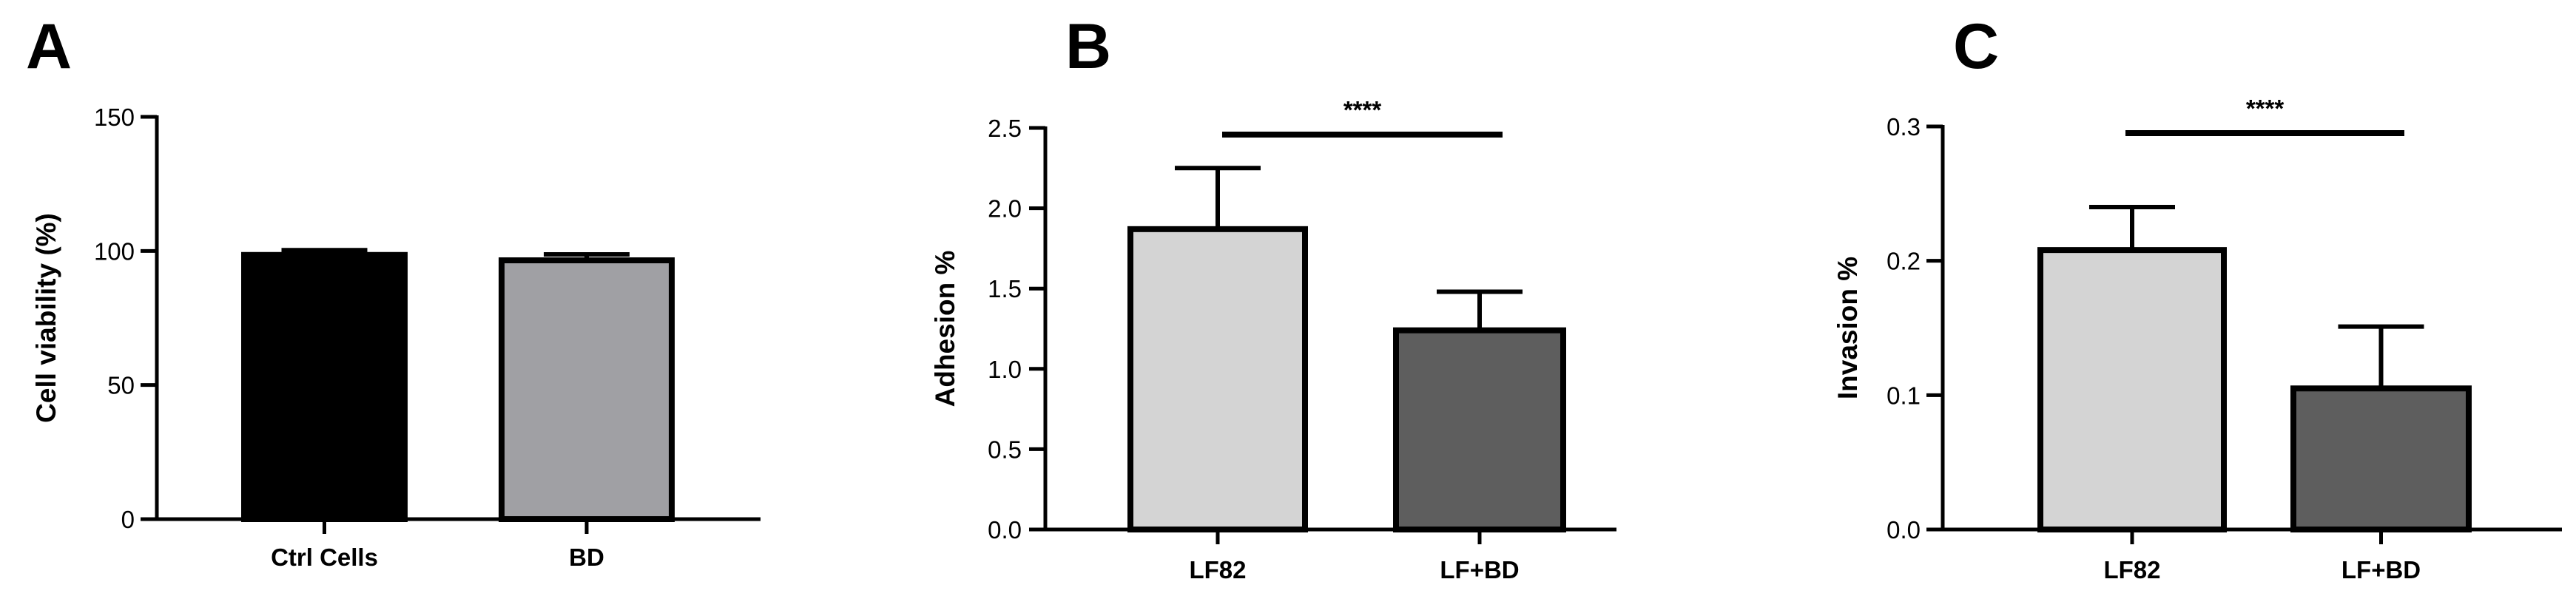 Image resolution: width=2576 pixels, height=599 pixels. Describe the element at coordinates (1976, 46) in the screenshot. I see `panel-letter: C` at that location.